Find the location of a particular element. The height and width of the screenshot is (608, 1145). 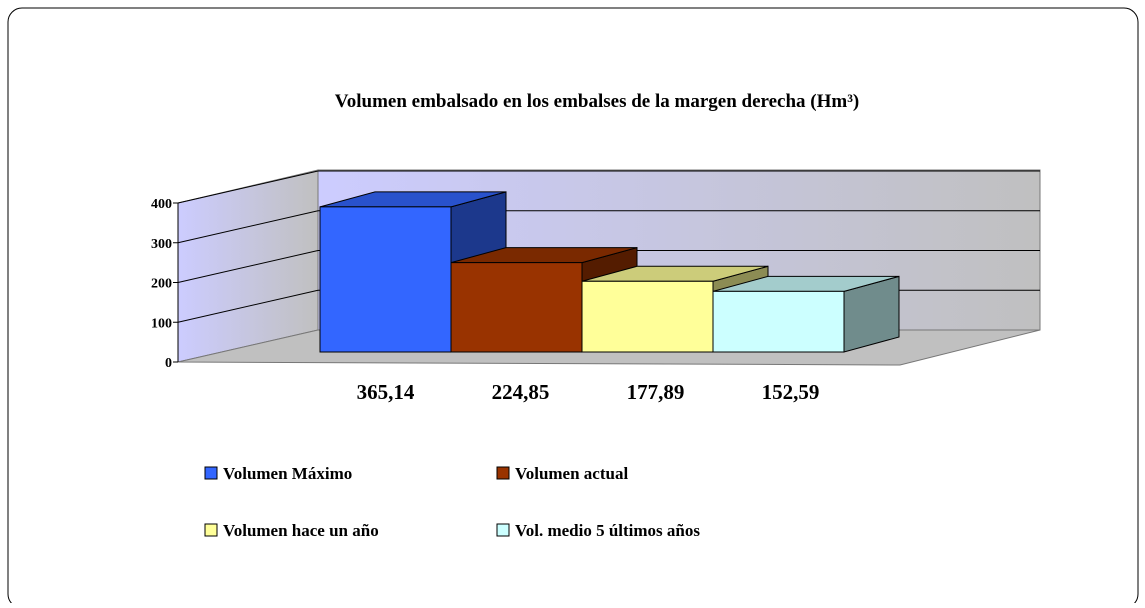

y-tick-label: 100 is located at coordinates (161, 323).